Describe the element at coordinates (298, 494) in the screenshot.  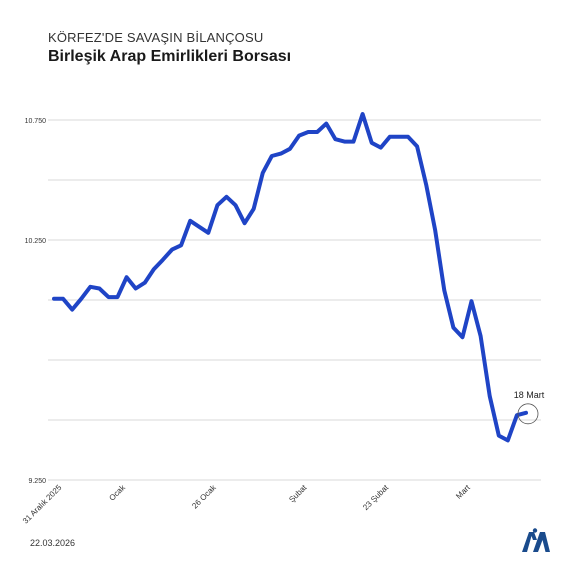
I see `x-tick-label: Şubat` at that location.